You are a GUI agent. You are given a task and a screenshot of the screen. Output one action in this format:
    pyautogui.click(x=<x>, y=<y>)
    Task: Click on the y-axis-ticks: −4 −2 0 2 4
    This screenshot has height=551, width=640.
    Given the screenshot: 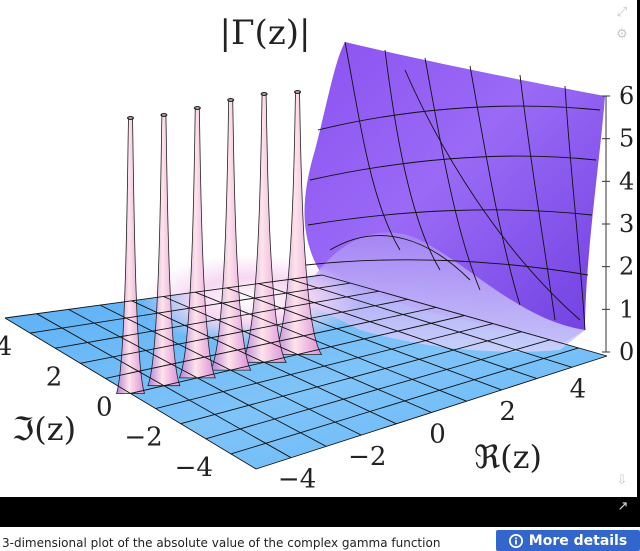 What is the action you would take?
    pyautogui.click(x=106, y=407)
    